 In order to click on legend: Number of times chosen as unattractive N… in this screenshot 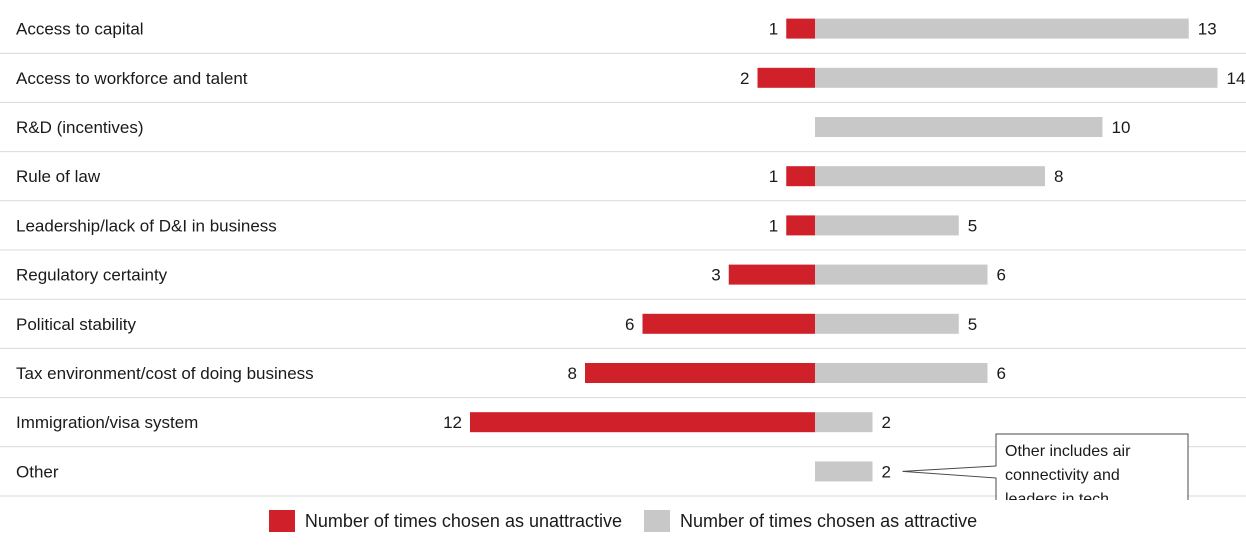, I will do `click(623, 521)`.